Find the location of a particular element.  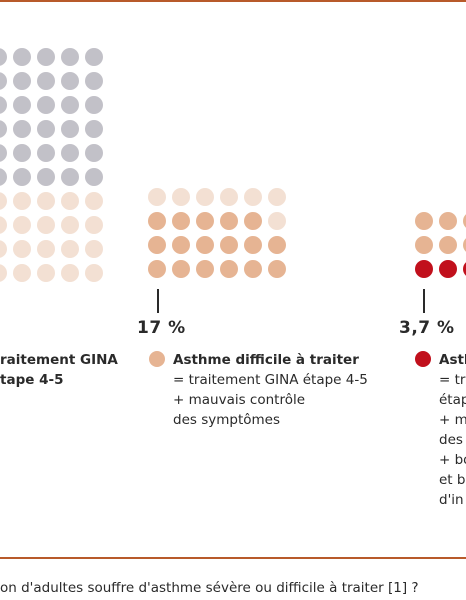

legend-severe-line: étap is located at coordinates (452, 400).